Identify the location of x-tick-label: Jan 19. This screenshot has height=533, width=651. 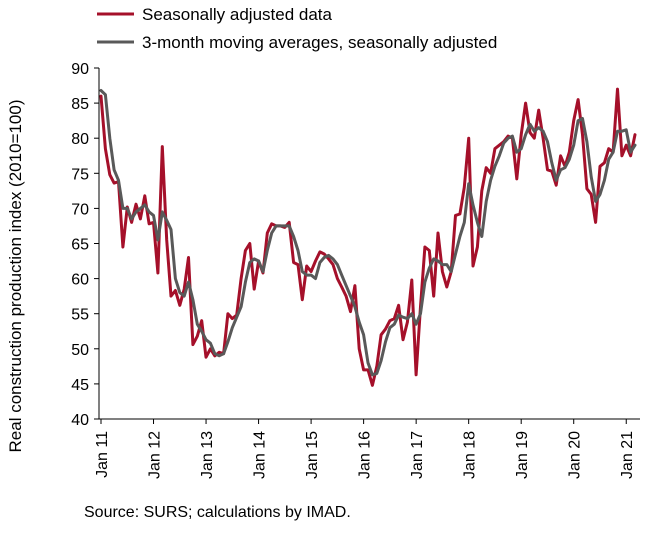
(522, 455).